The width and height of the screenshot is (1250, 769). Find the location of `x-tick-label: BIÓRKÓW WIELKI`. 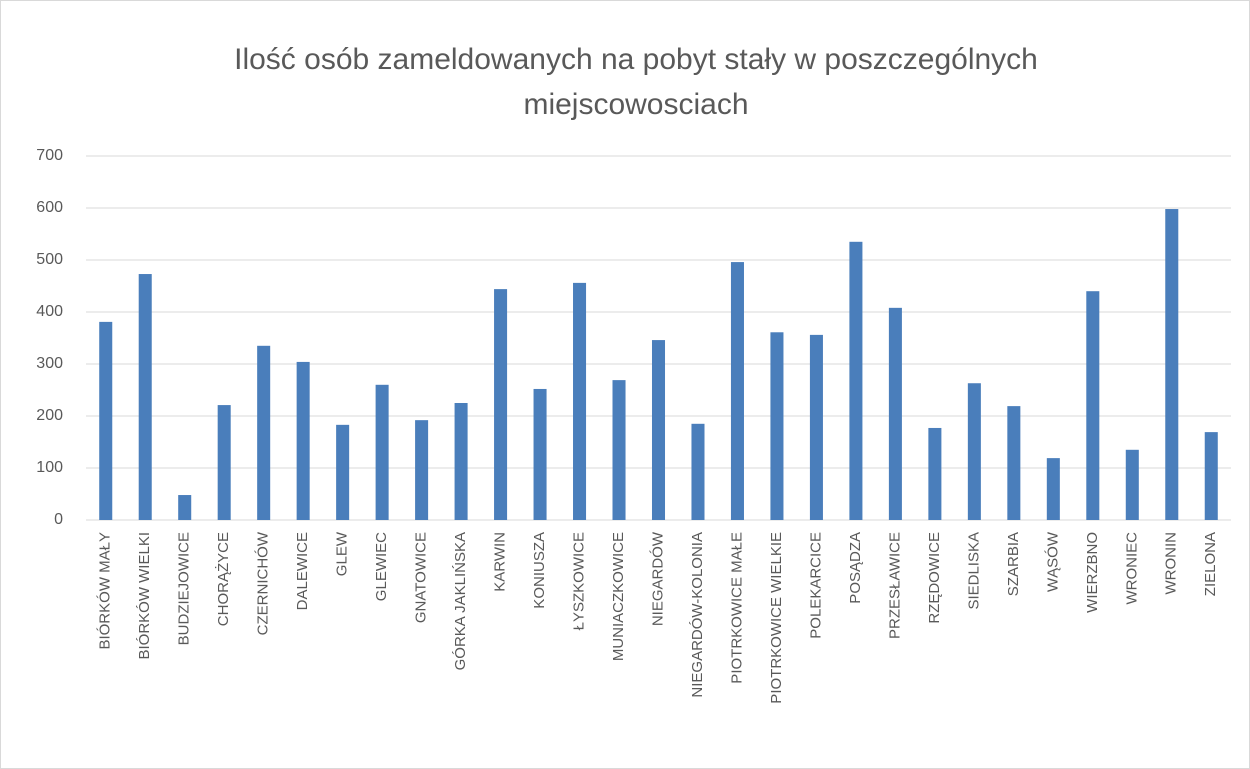

x-tick-label: BIÓRKÓW WIELKI is located at coordinates (144, 596).